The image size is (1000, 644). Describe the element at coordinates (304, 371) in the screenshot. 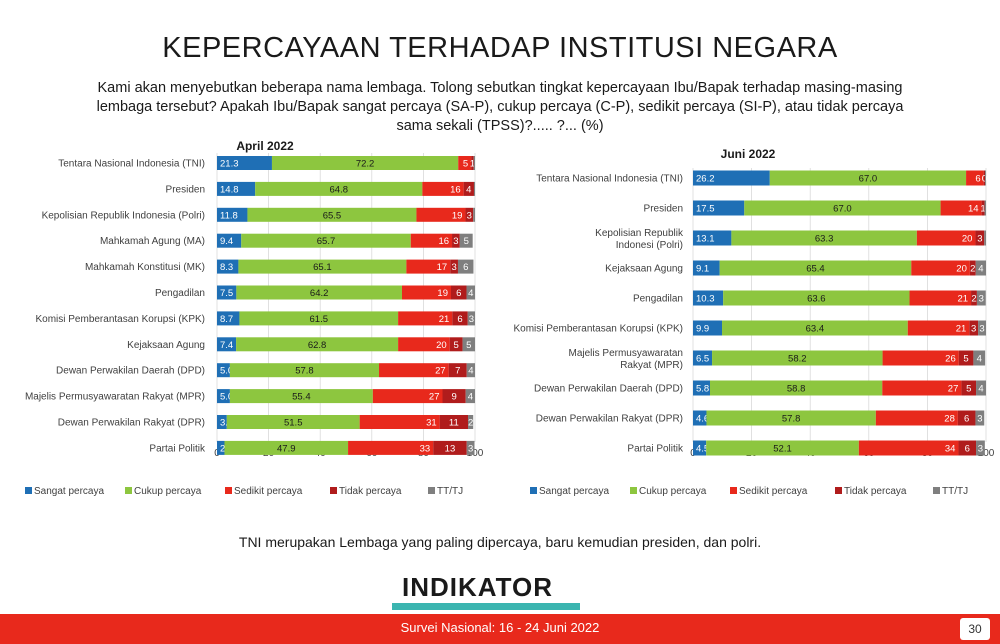

I see `data-label: 57.8` at that location.